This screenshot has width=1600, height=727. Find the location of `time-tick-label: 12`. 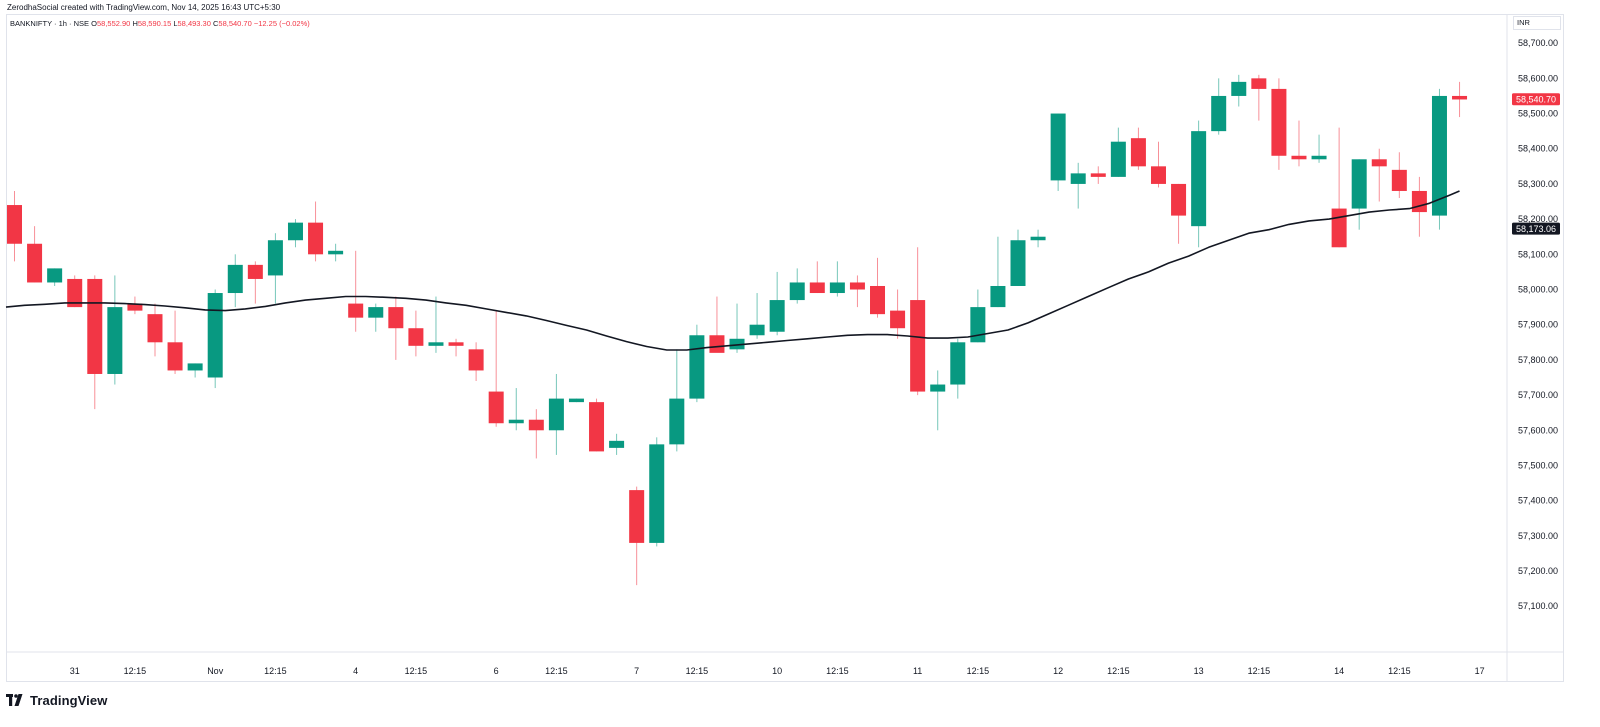

time-tick-label: 12 is located at coordinates (1058, 671).